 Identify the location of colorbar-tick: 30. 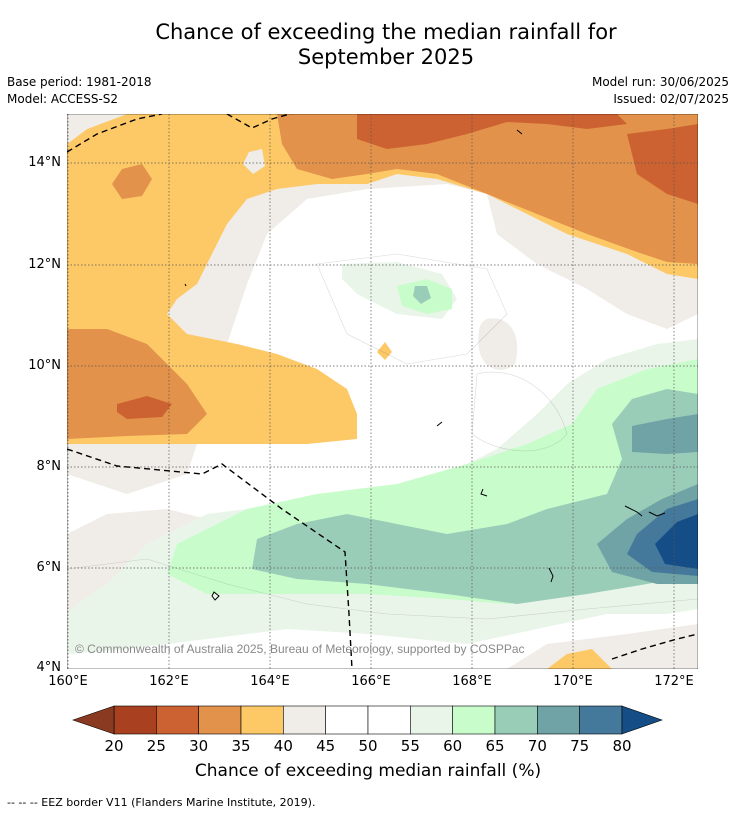
(199, 746).